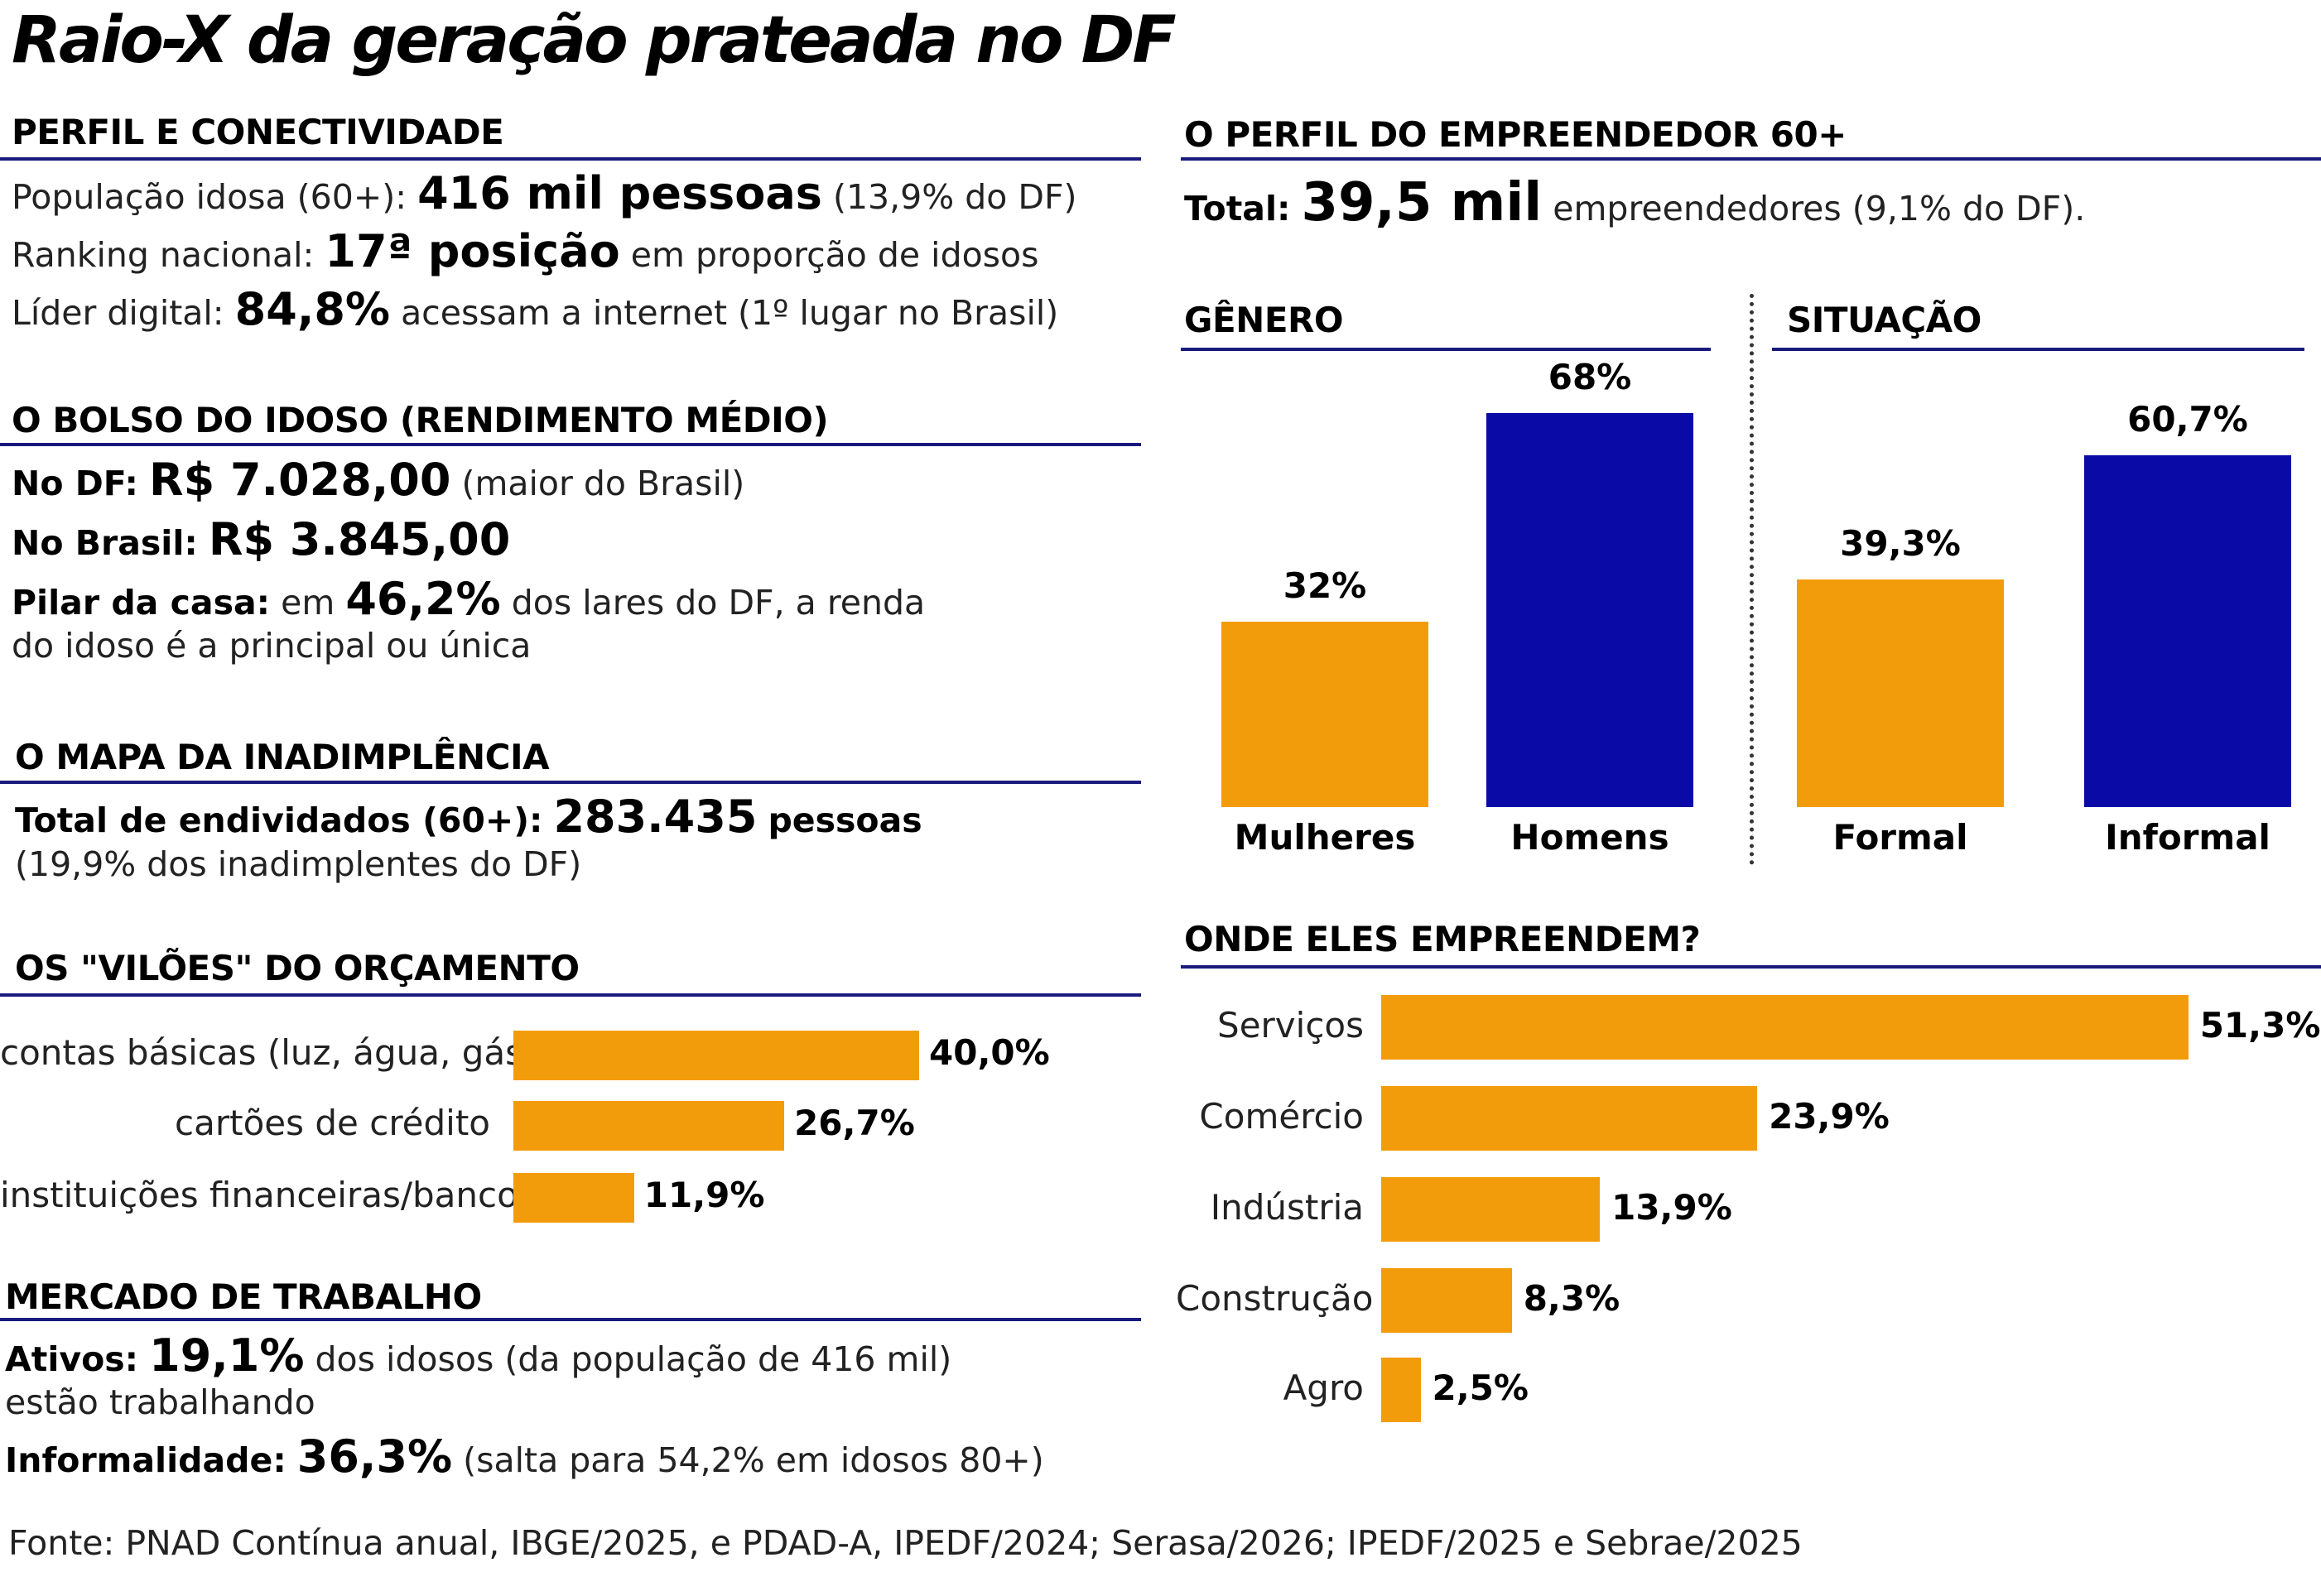 The image size is (2321, 1596). Describe the element at coordinates (268, 1195) in the screenshot. I see `bar-category-label: instituições financeiras/bancos` at that location.